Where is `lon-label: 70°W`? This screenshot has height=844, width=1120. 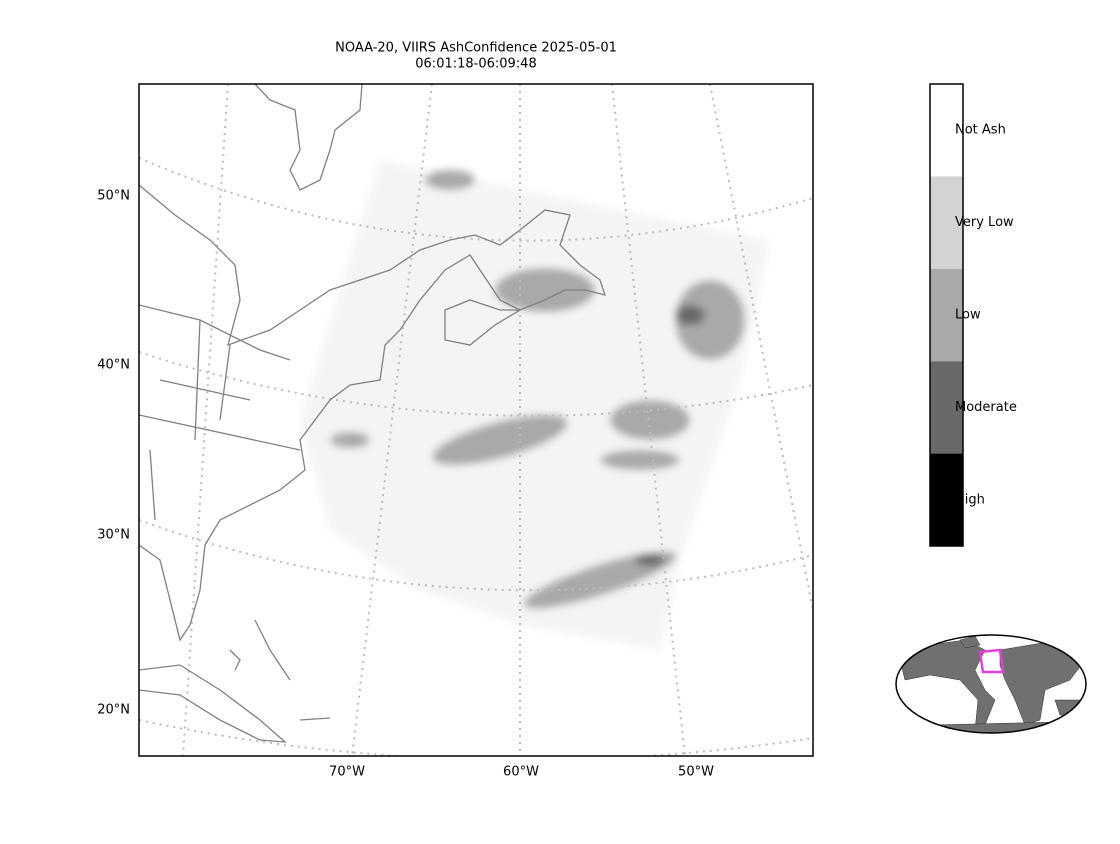
lon-label: 70°W is located at coordinates (347, 772).